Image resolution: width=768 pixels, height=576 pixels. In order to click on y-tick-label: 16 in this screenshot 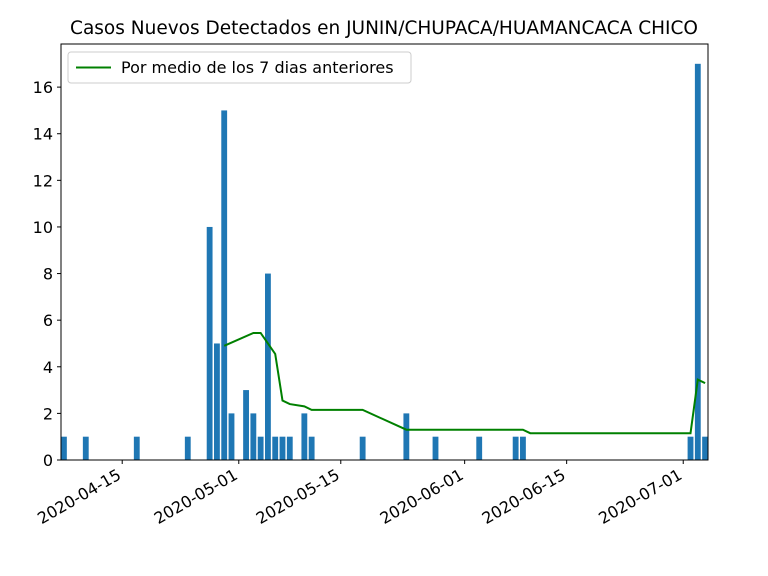, I will do `click(43, 87)`.